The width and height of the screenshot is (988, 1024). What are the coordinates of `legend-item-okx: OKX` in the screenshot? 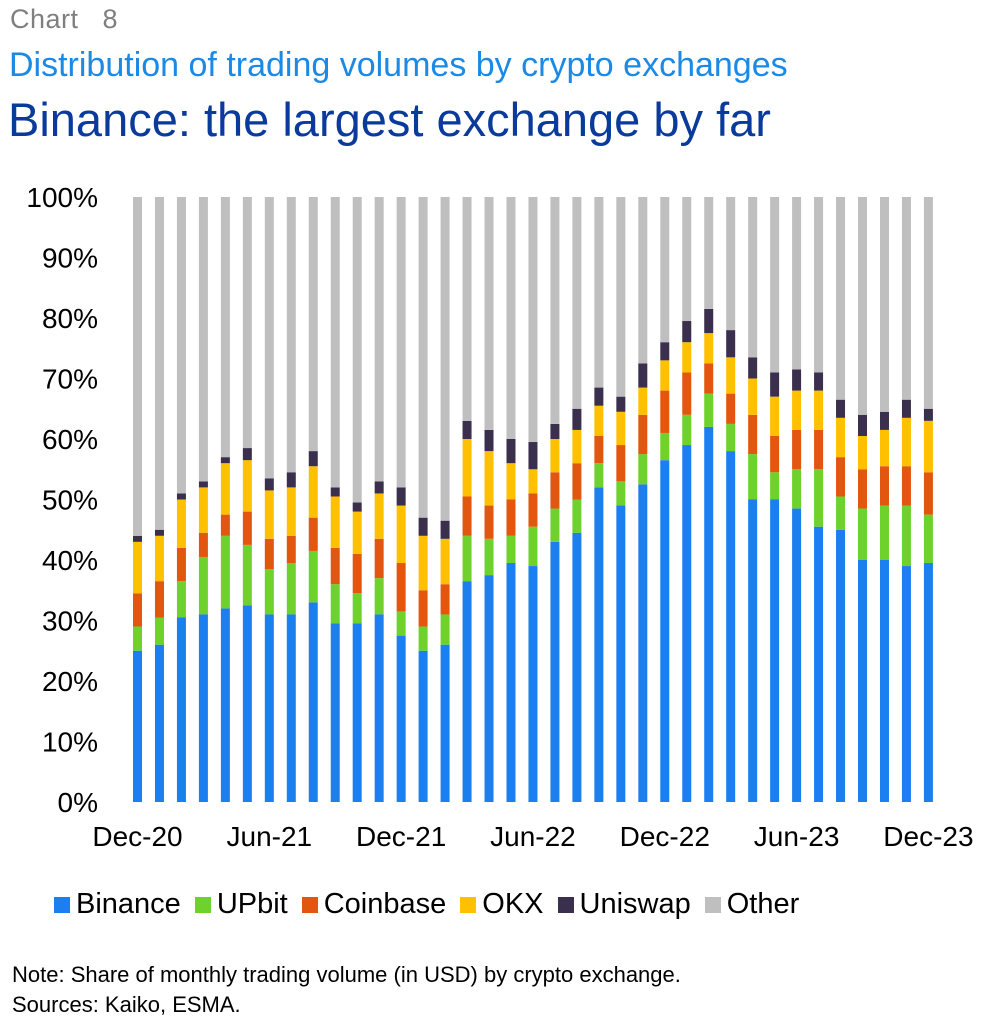 It's located at (502, 904).